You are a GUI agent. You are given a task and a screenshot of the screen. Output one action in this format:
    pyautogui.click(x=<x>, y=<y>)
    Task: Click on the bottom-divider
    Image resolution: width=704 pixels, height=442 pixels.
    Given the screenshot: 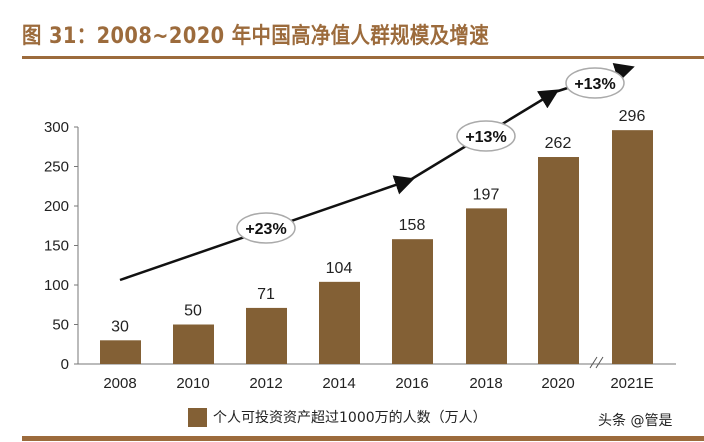 What is the action you would take?
    pyautogui.click(x=363, y=438)
    